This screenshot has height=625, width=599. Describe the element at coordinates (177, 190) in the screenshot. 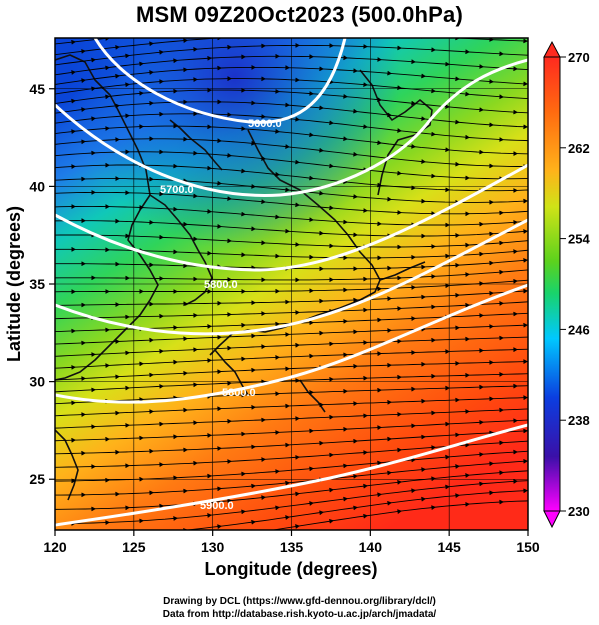

I see `contour-label: 5700.0` at that location.